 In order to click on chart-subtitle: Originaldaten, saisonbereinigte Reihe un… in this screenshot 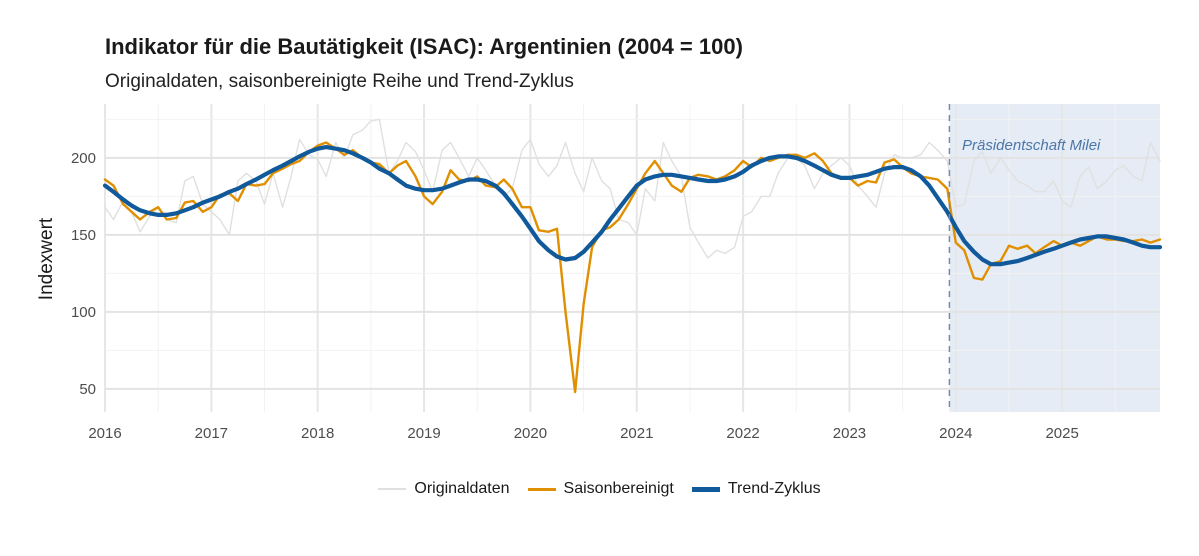, I will do `click(339, 81)`.